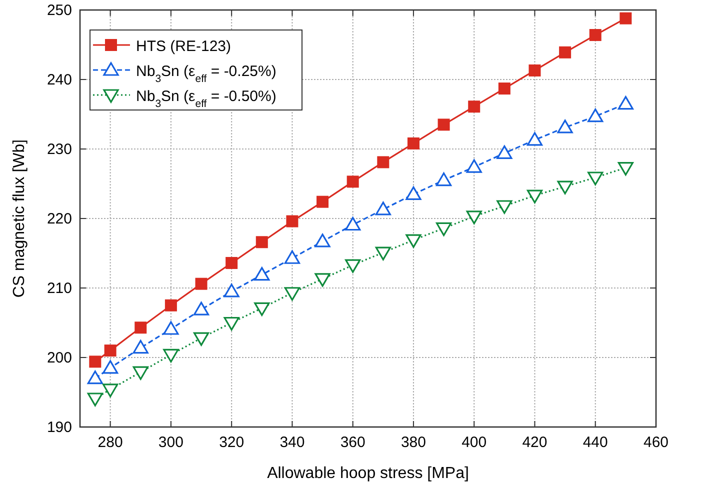 This screenshot has width=701, height=490. I want to click on x-tick-label: 460, so click(656, 442).